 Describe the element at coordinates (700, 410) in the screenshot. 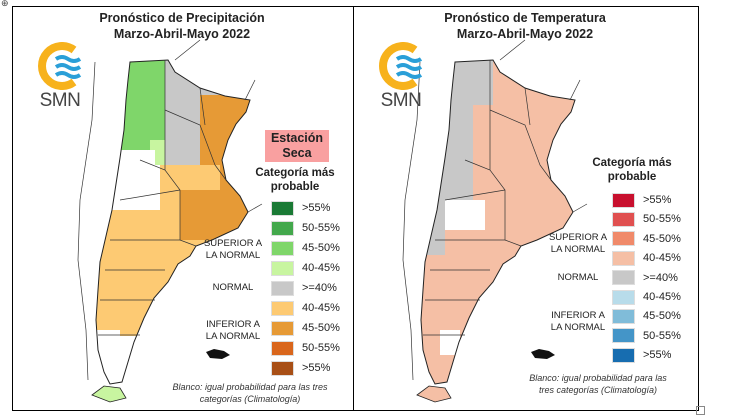

I see `resize-handle` at that location.